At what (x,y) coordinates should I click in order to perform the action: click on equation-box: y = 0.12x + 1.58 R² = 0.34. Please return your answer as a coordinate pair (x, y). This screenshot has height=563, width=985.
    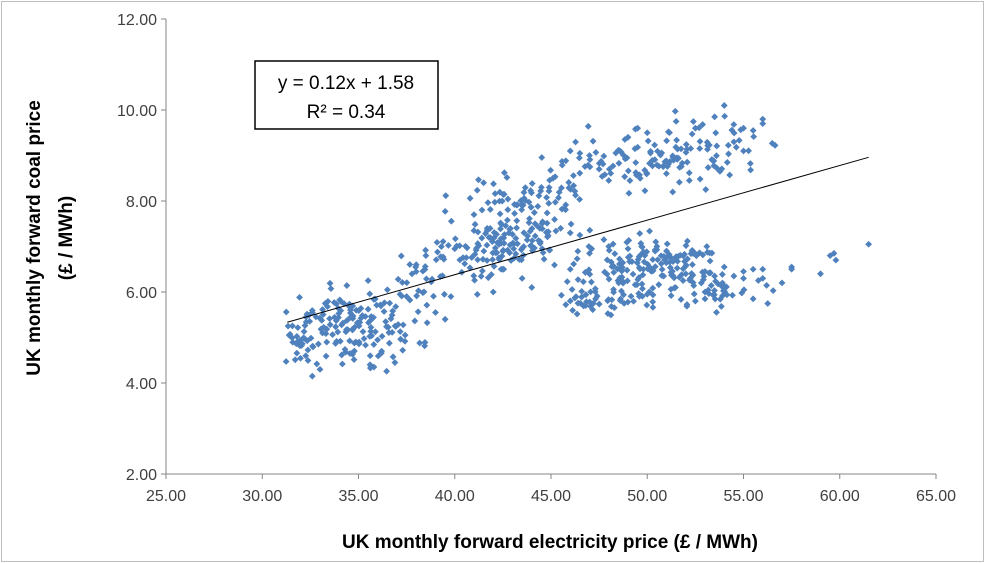
    Looking at the image, I should click on (346, 95).